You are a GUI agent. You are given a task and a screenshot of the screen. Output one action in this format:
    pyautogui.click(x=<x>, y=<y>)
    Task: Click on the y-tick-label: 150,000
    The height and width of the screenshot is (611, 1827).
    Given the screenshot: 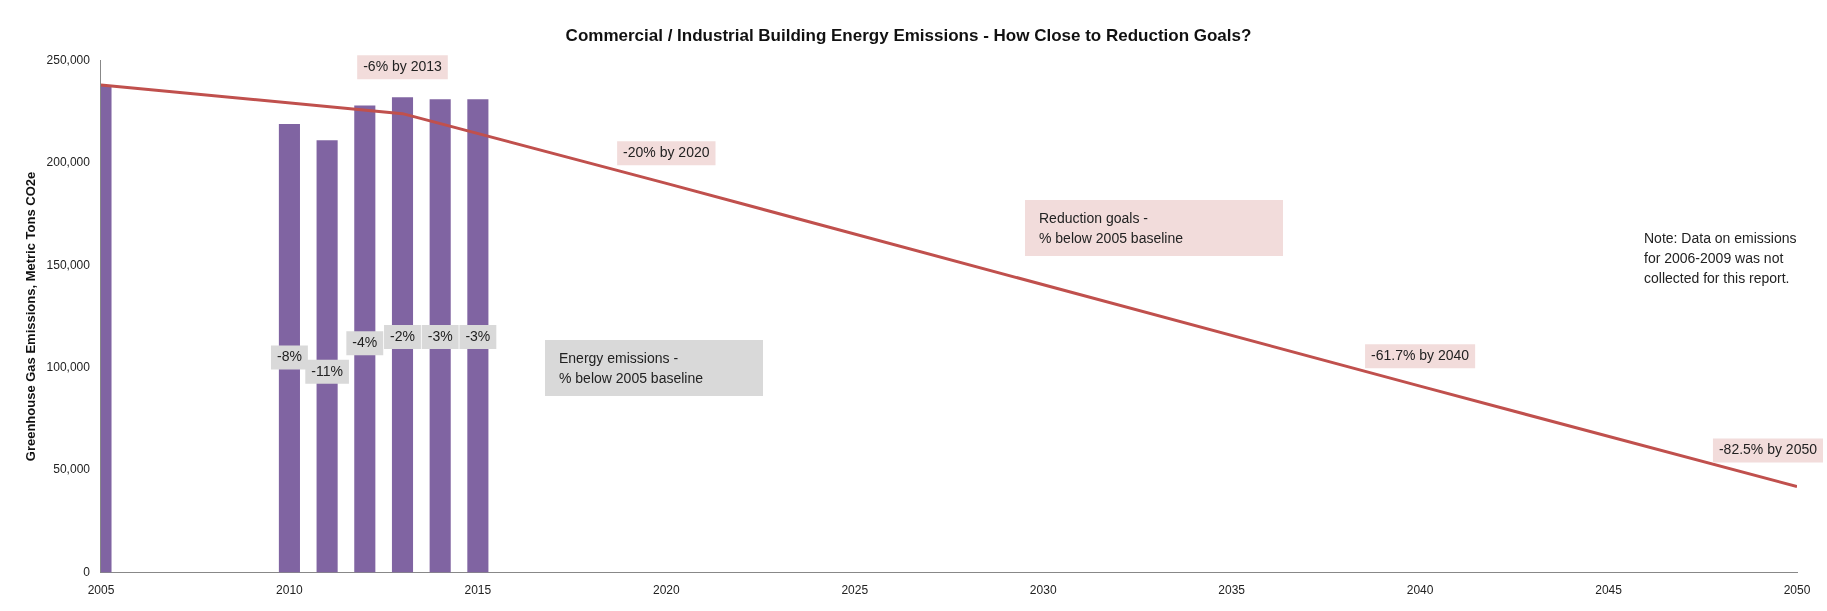 What is the action you would take?
    pyautogui.click(x=68, y=264)
    